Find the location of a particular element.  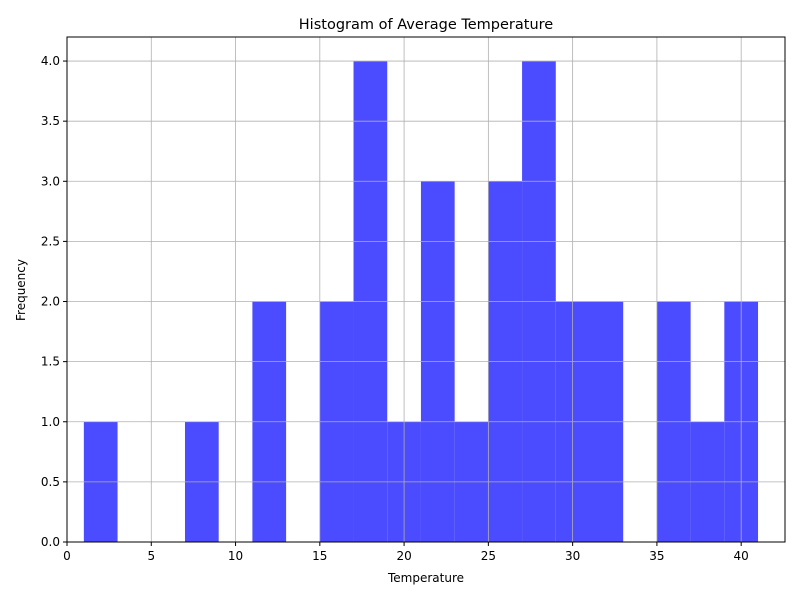

x-tick-label: 15 is located at coordinates (319, 556).